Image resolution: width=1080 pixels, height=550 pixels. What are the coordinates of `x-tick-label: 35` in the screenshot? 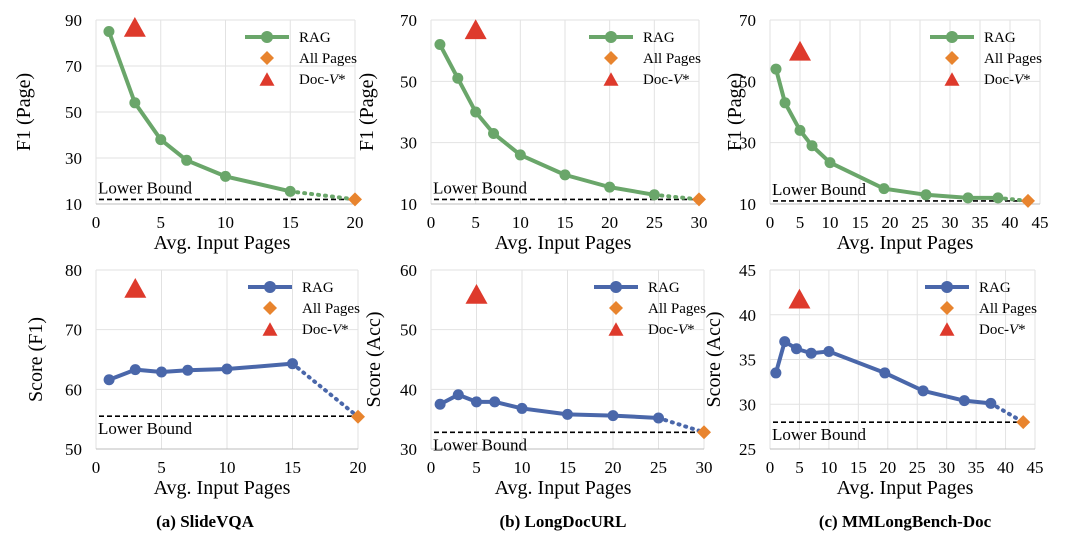 It's located at (976, 467).